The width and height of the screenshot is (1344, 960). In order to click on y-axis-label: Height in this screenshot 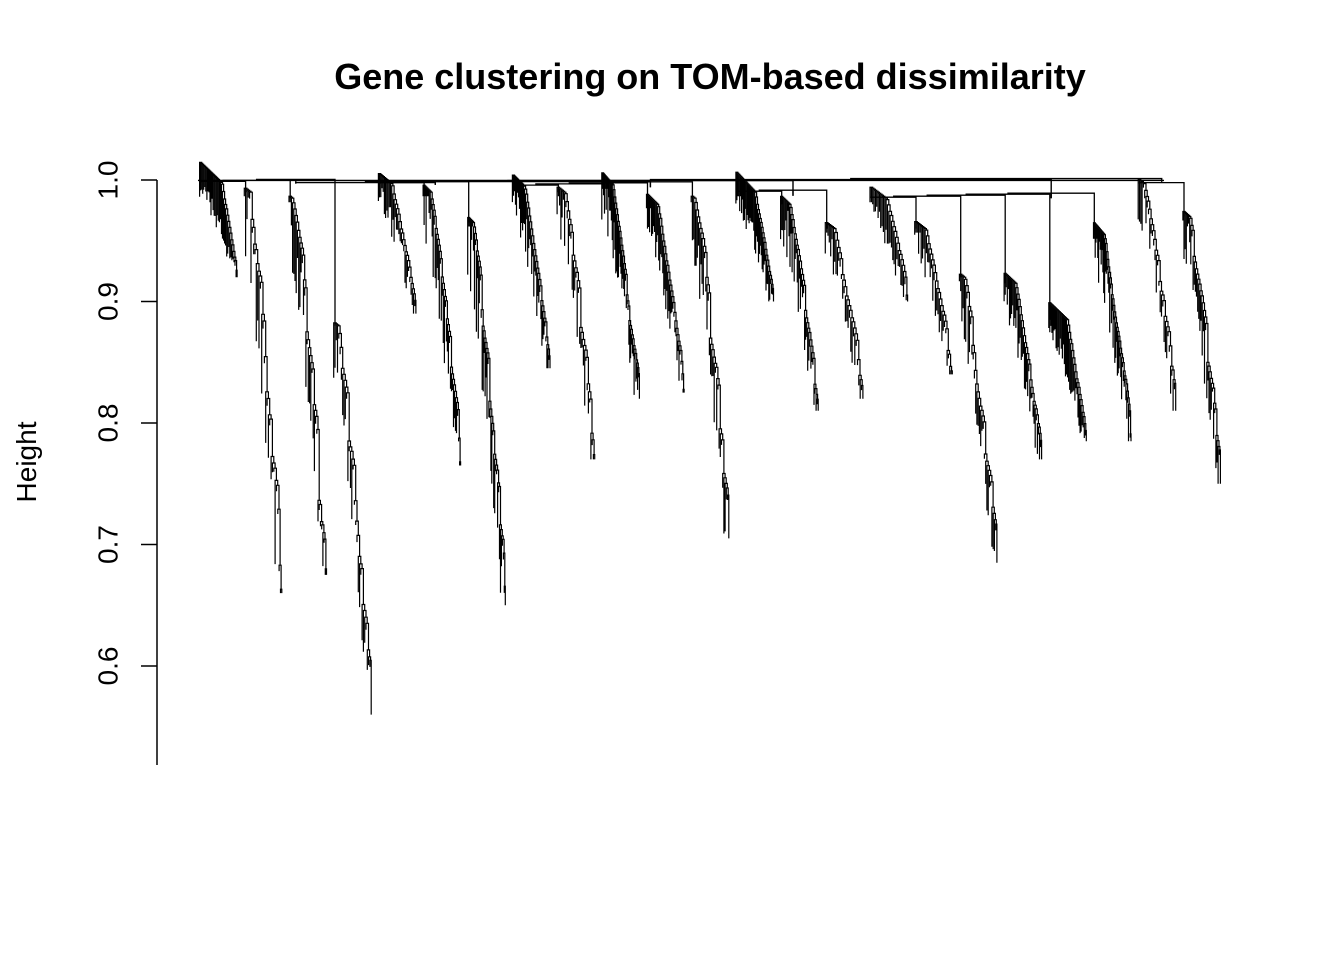, I will do `click(26, 461)`.